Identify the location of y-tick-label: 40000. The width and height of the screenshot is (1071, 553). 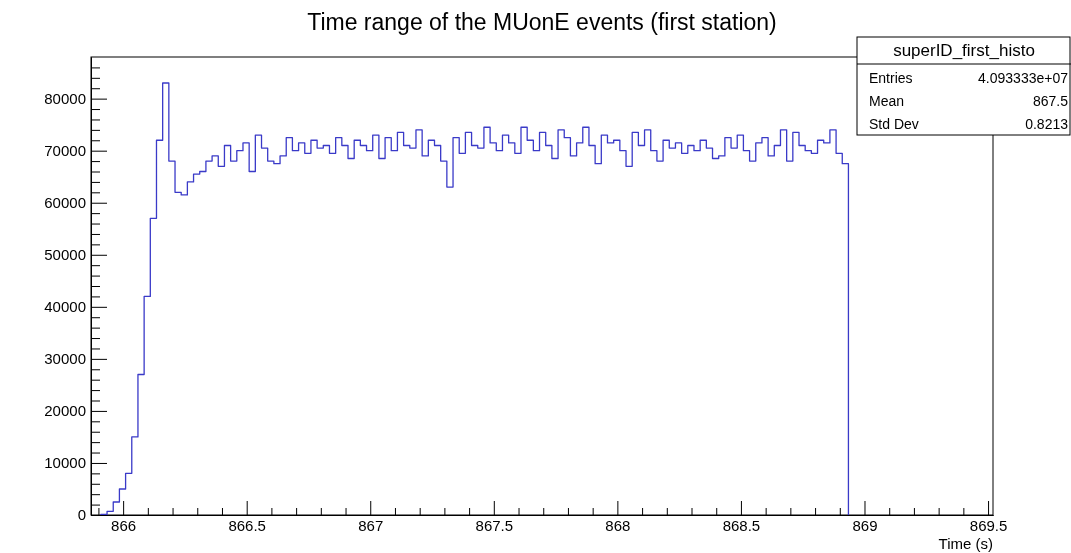
(65, 307).